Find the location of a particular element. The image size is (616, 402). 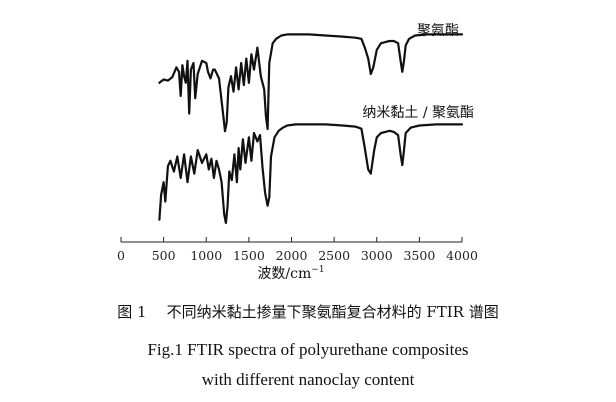

x-axis-ticks: 0 500 1000 1500 2000 2500 3000 3500 4000 is located at coordinates (297, 250).